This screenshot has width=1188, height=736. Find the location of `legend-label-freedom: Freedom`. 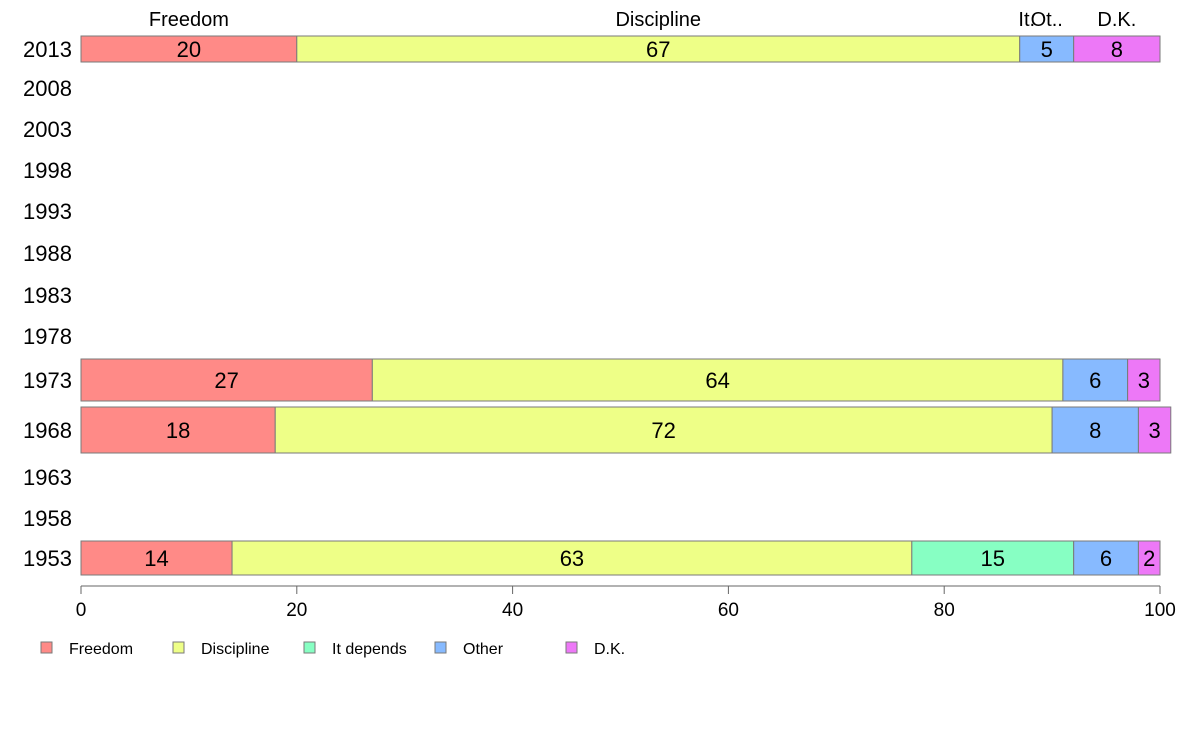

legend-label-freedom: Freedom is located at coordinates (101, 649).